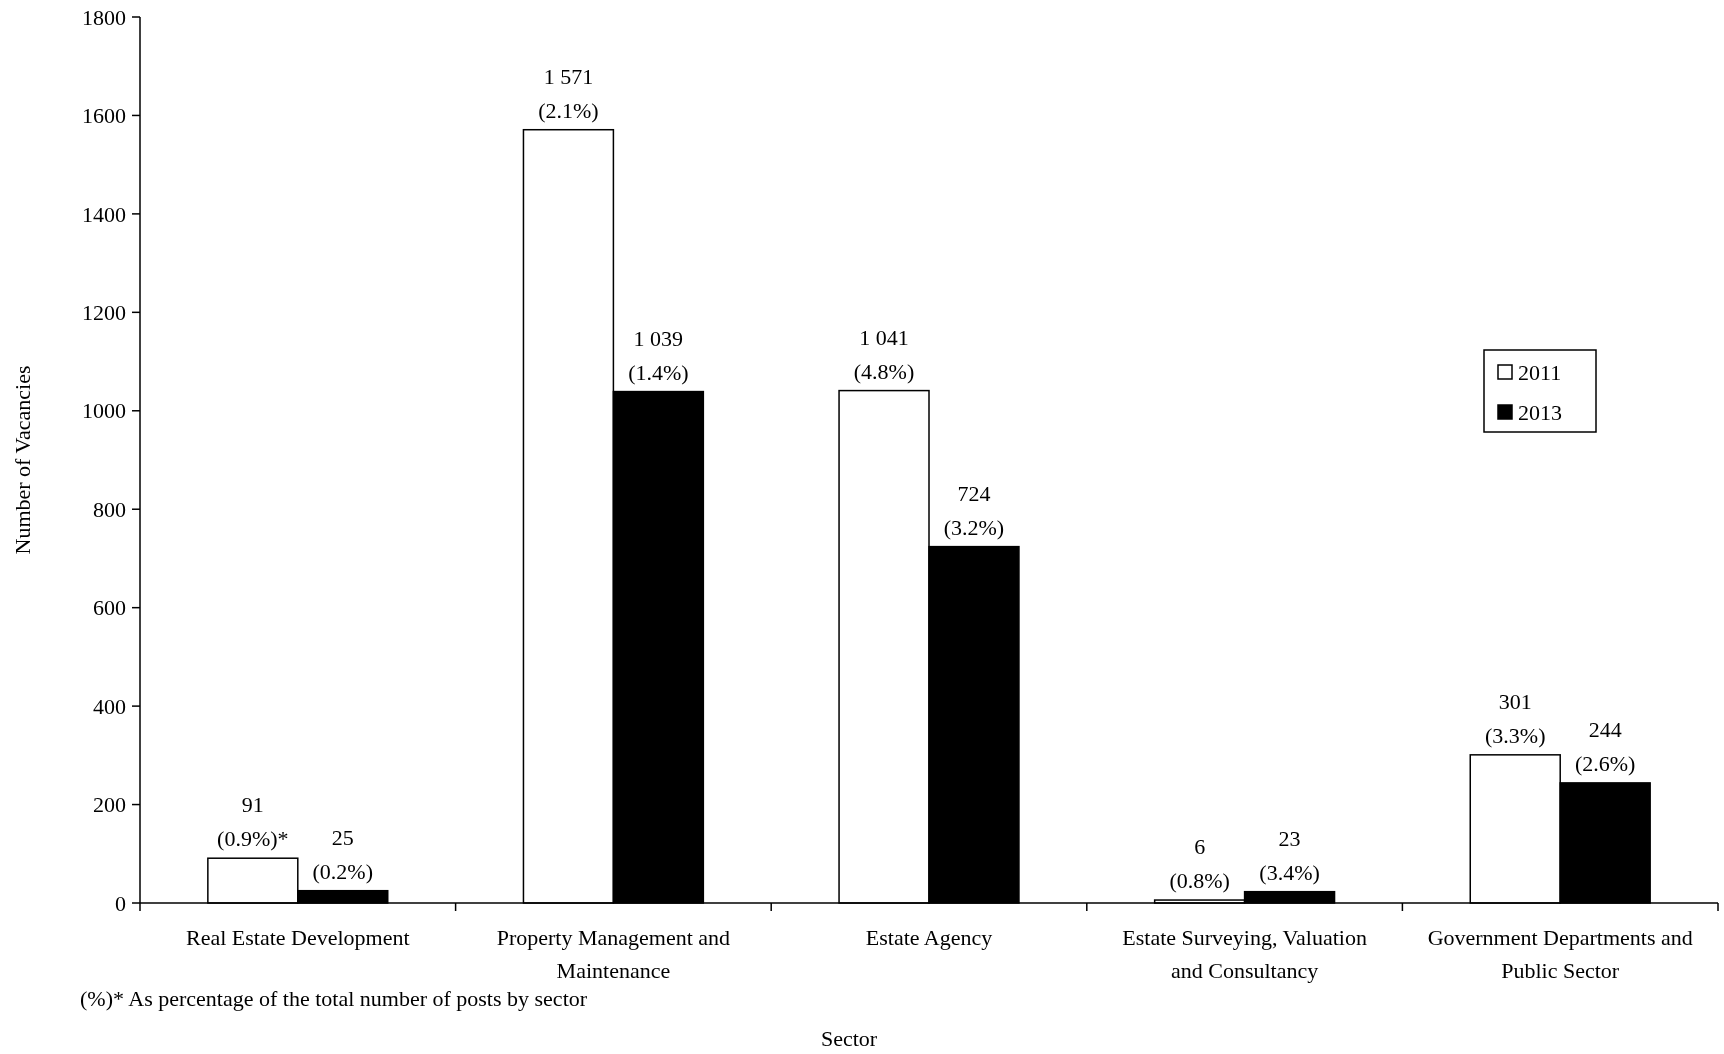 This screenshot has height=1054, width=1724. I want to click on legend-label: 2013, so click(1540, 412).